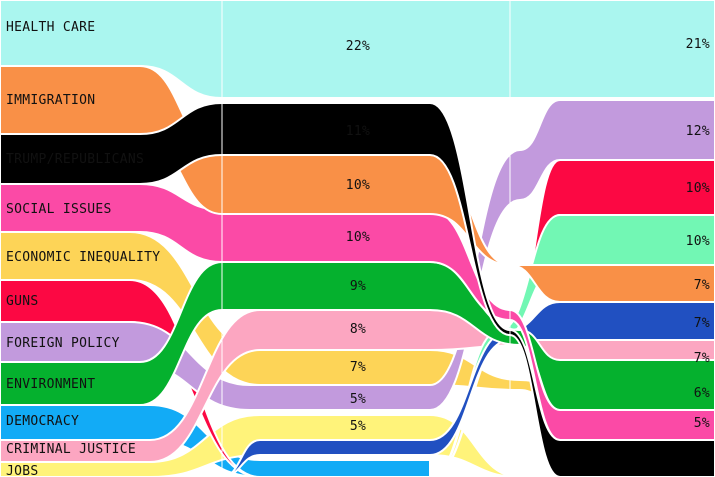  I want to click on pct-label-col1: 22%, so click(358, 46).